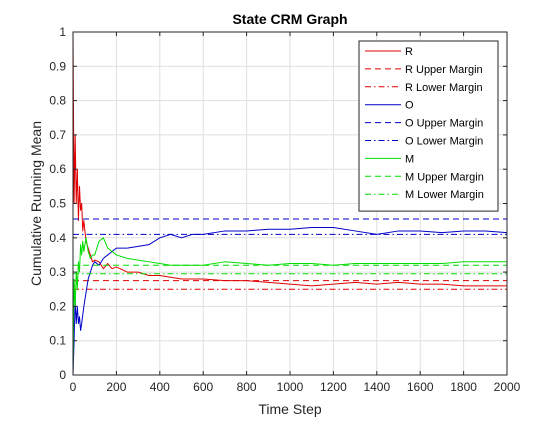 This screenshot has height=425, width=560. Describe the element at coordinates (116, 387) in the screenshot. I see `x-tick-label: 200` at that location.